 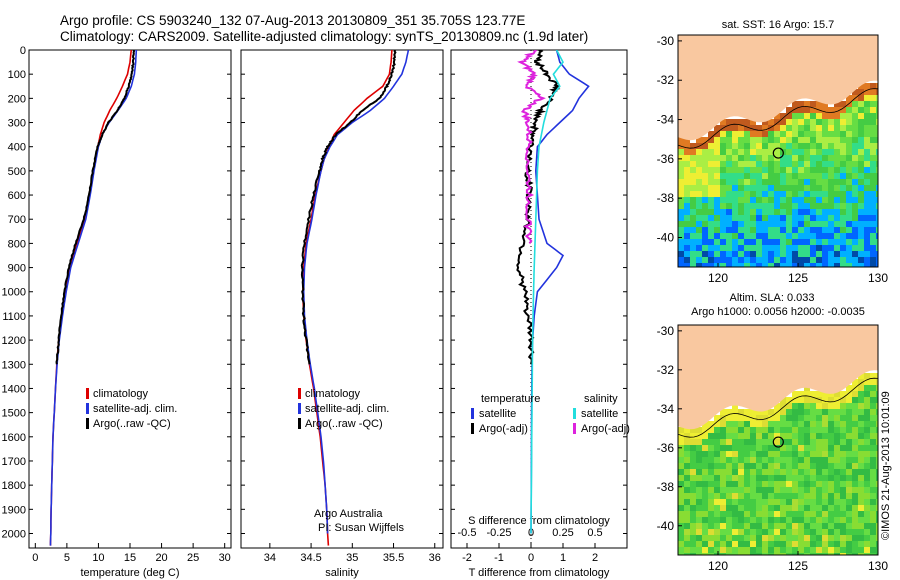 I want to click on x-tick-label: 30, so click(x=225, y=558).